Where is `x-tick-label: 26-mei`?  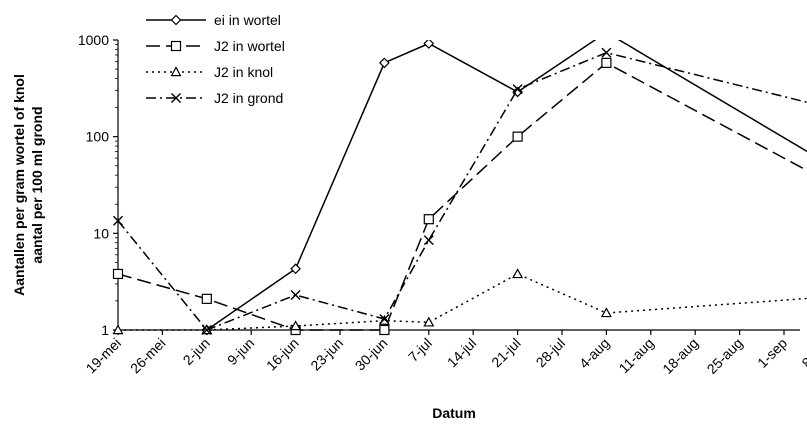
x-tick-label: 26-mei is located at coordinates (148, 356).